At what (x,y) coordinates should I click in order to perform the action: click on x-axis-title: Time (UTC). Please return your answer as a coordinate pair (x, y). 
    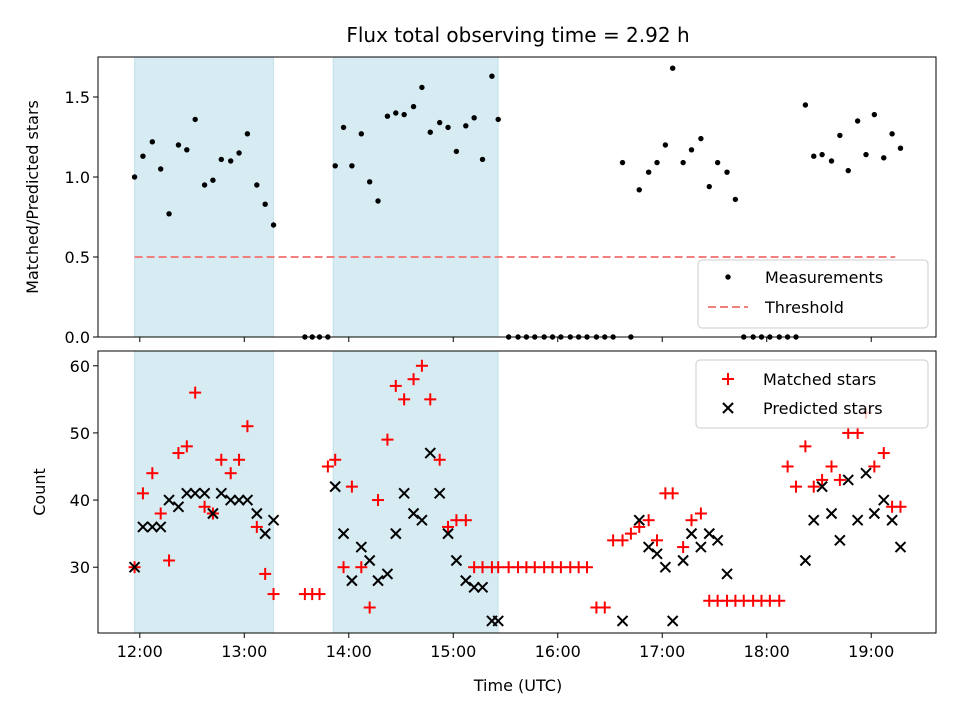
    Looking at the image, I should click on (517, 685).